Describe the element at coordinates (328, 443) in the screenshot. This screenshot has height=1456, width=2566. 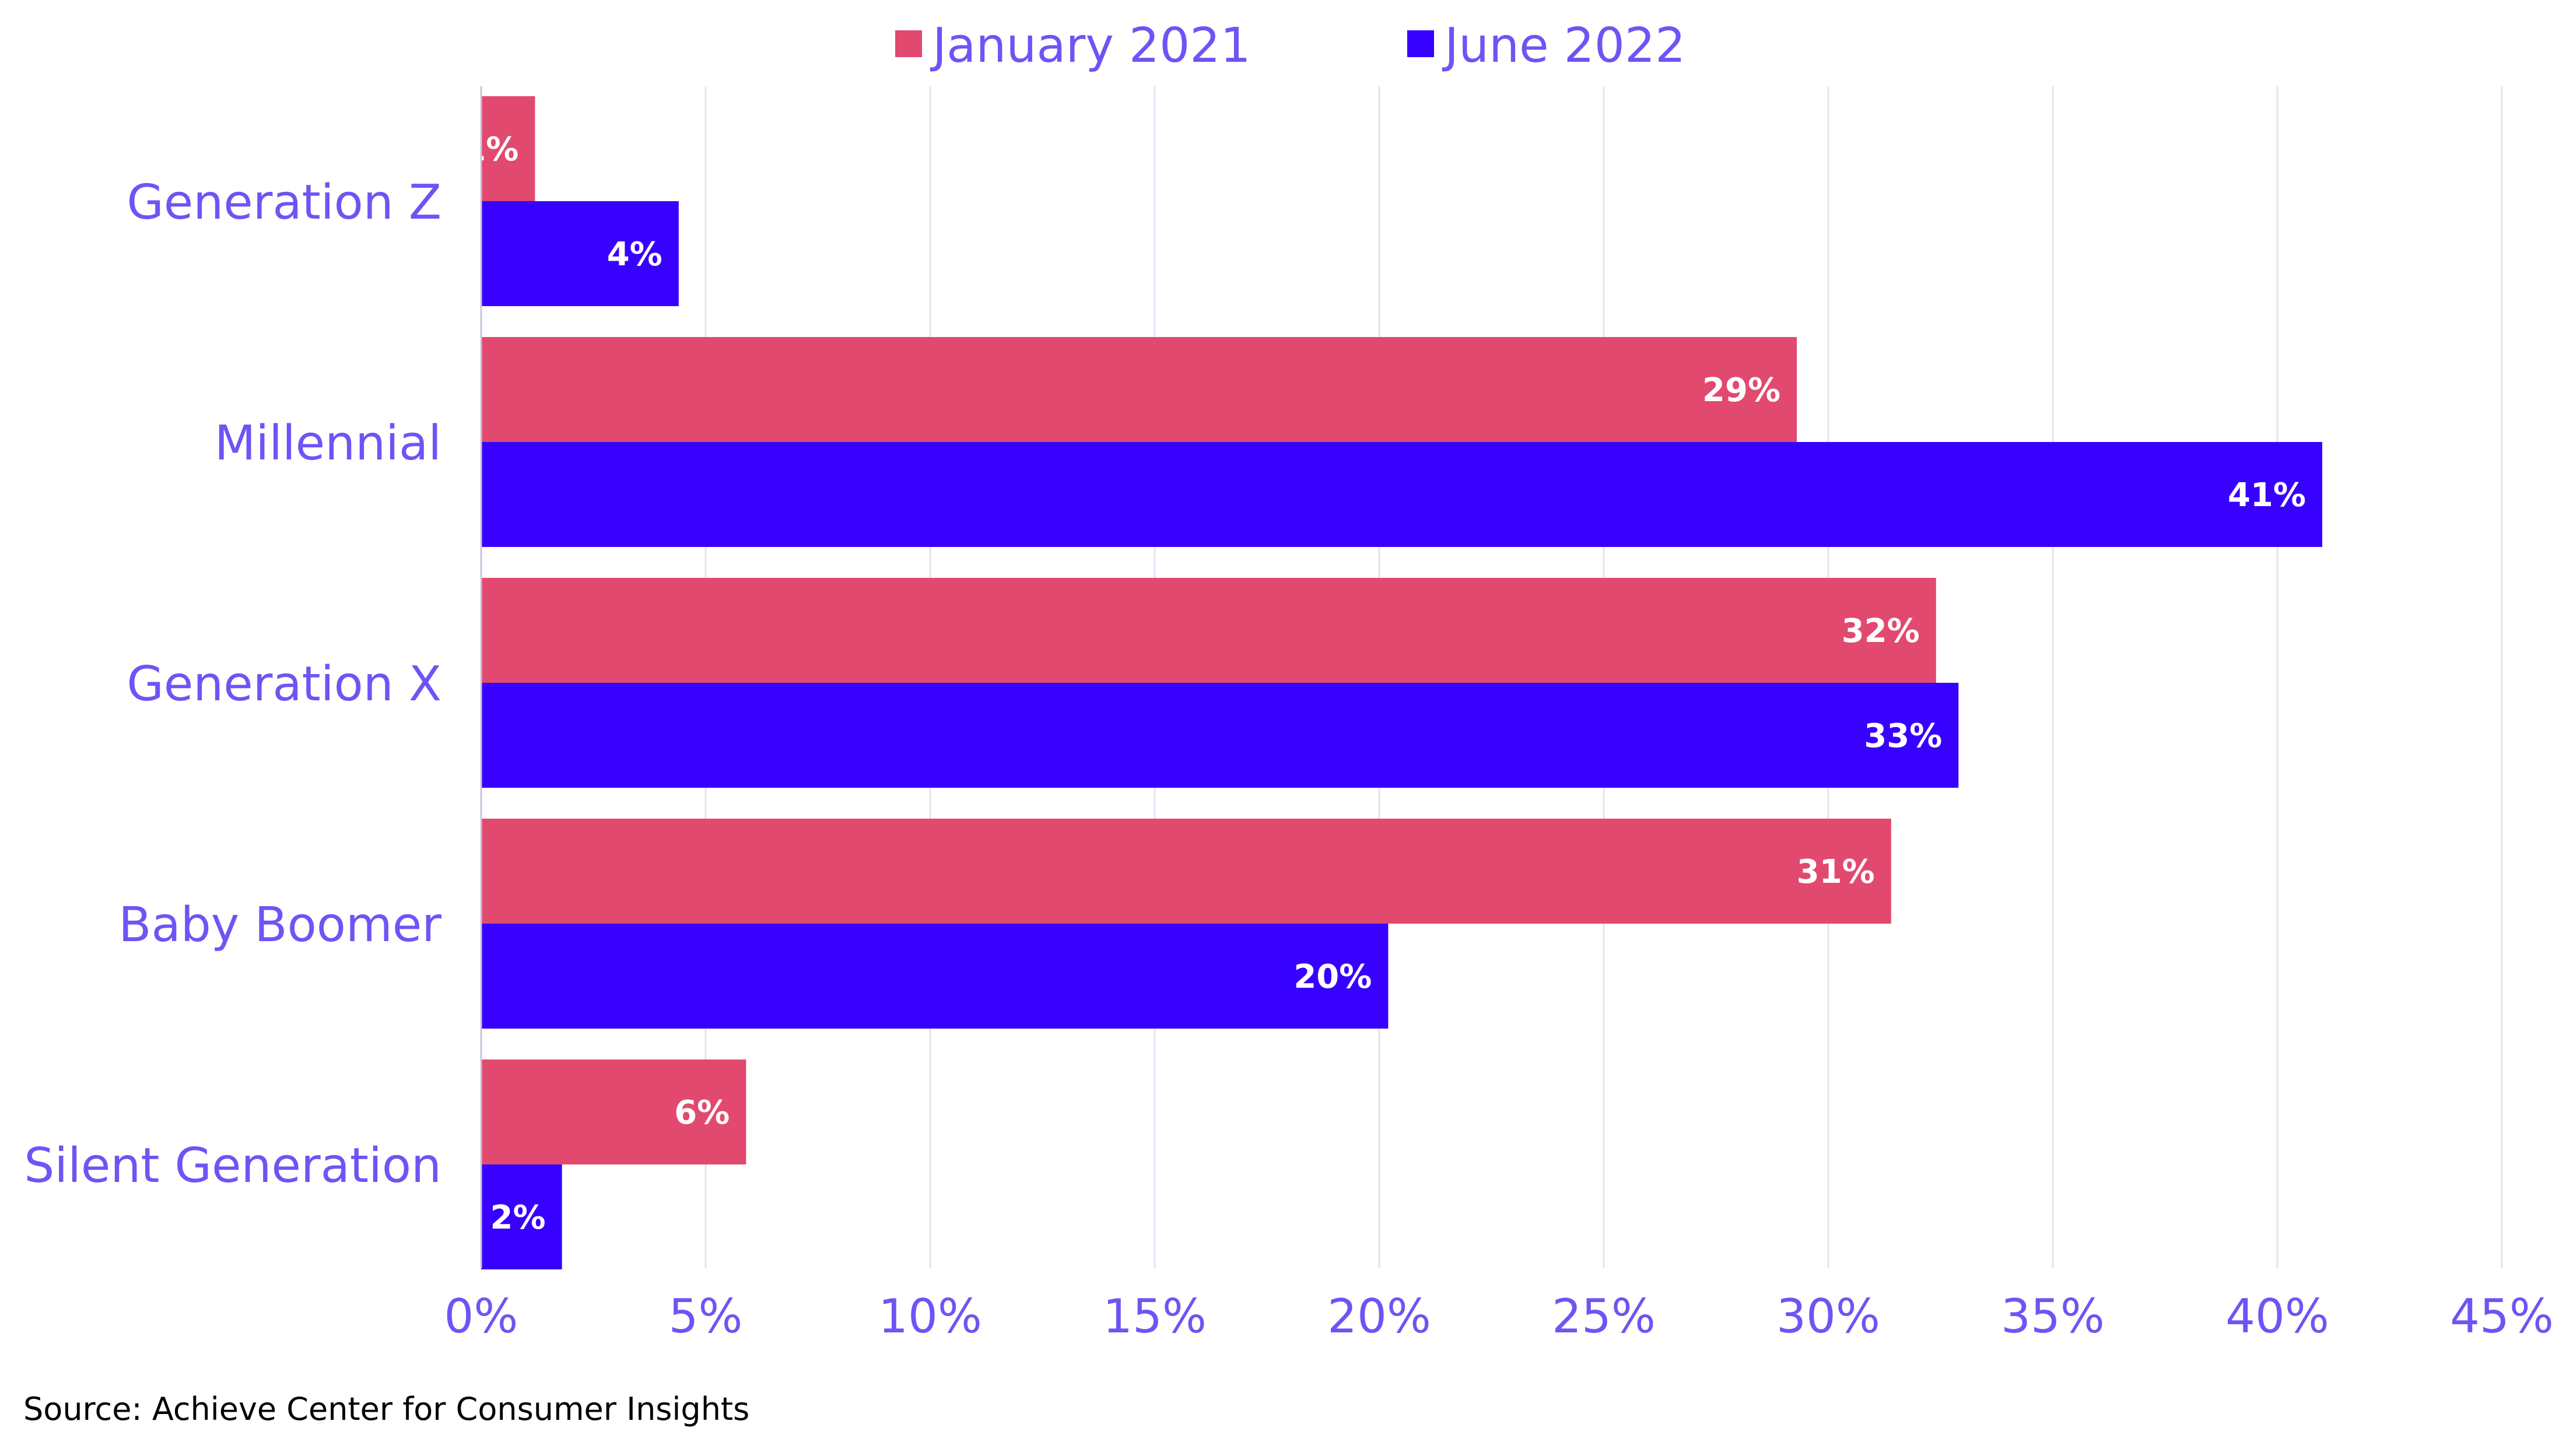
I see `category-label: Millennial` at that location.